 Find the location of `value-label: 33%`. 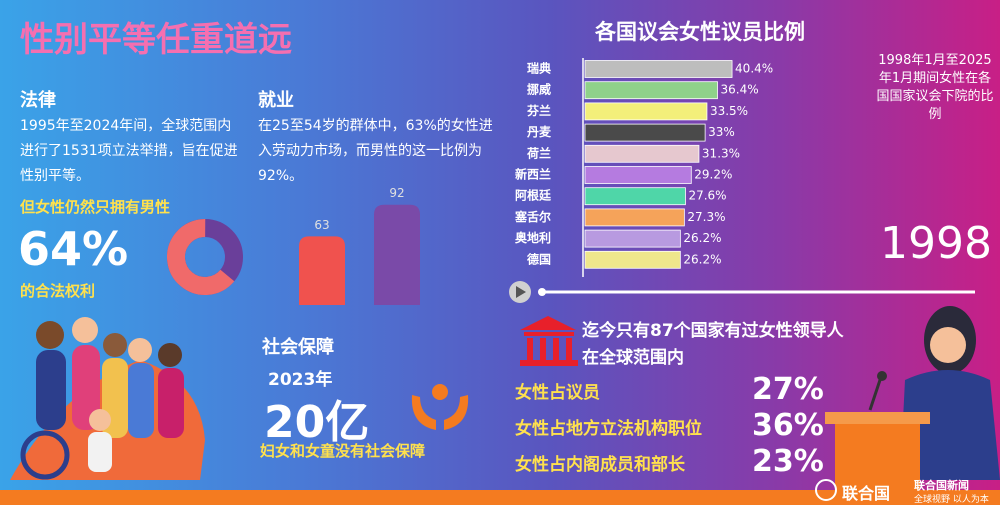

value-label: 33% is located at coordinates (721, 132).